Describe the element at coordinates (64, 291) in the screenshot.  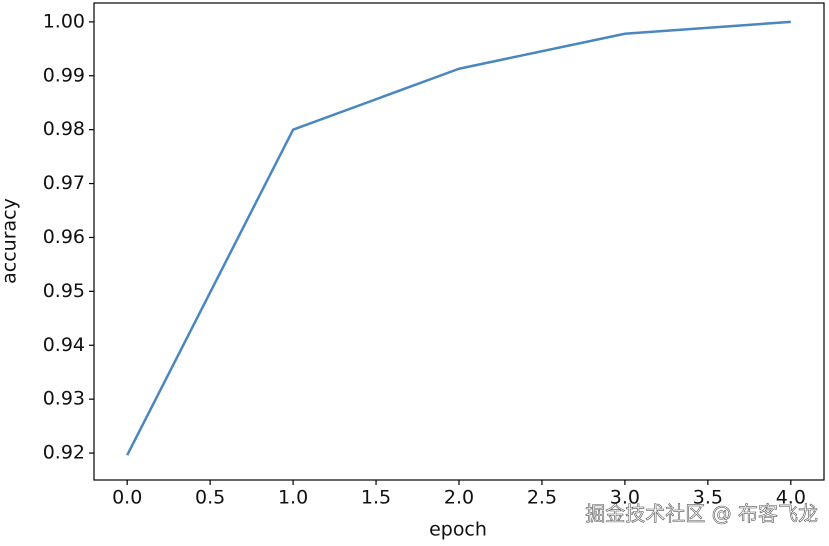
I see `y-tick-label: 0.95` at that location.